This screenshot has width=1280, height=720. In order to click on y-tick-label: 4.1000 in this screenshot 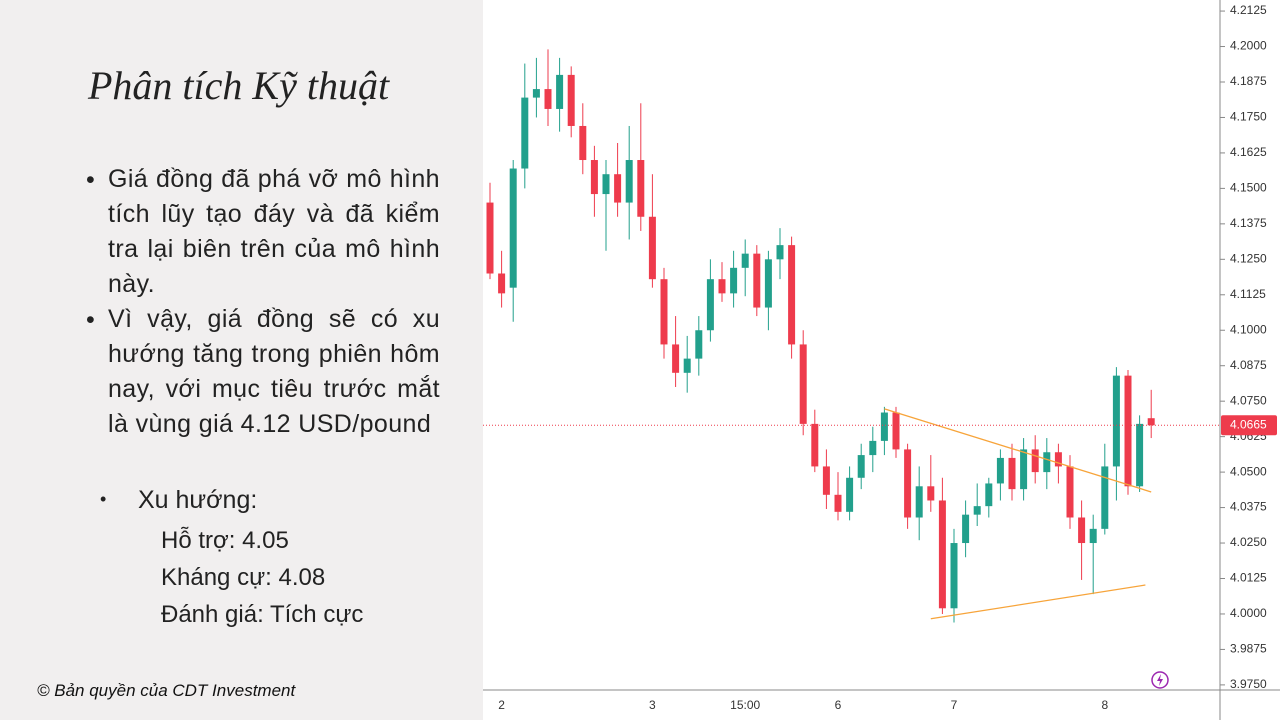, I will do `click(1248, 329)`.